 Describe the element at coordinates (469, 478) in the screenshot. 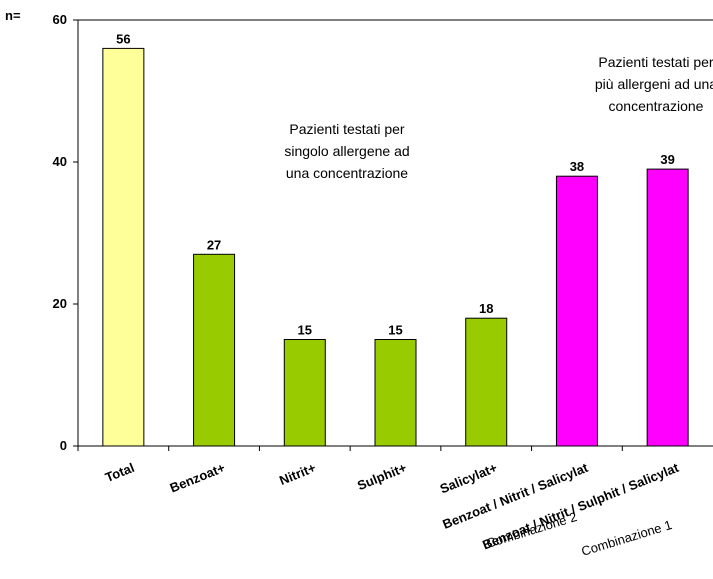

I see `x-tick-label: Salicylat+` at that location.